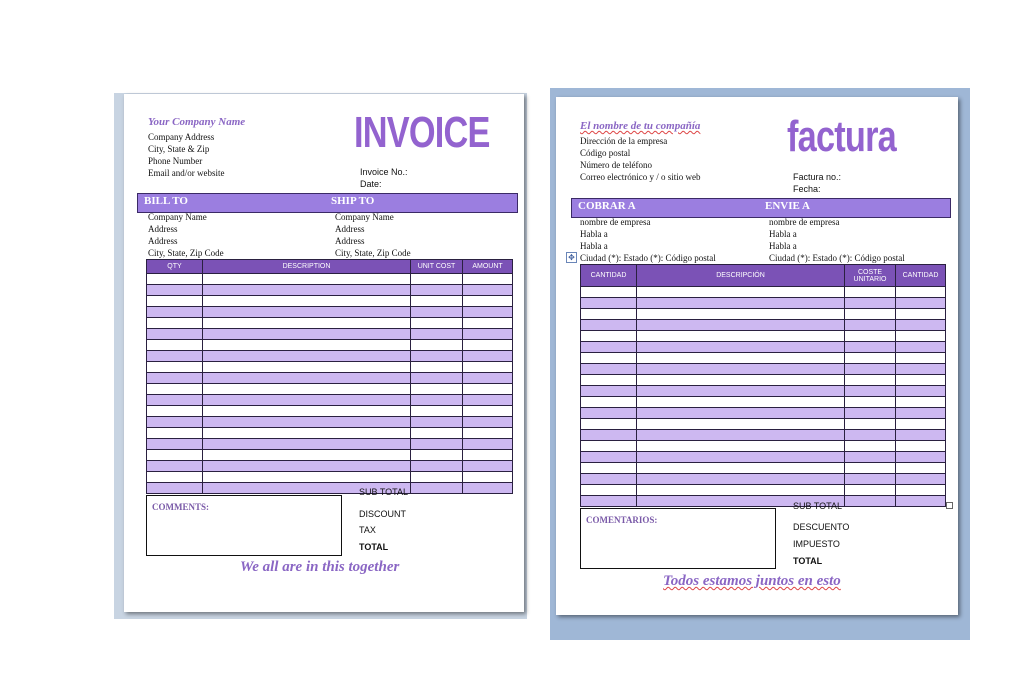 Image resolution: width=1020 pixels, height=678 pixels. I want to click on move-handle-icon: ✥, so click(571, 257).